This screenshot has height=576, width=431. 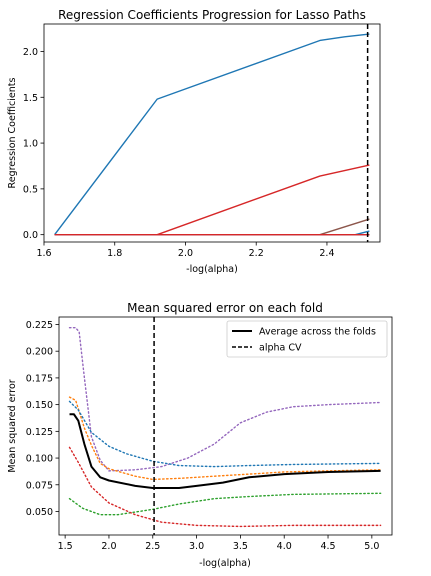 What do you see at coordinates (327, 546) in the screenshot?
I see `x-tick-label: 4.5` at bounding box center [327, 546].